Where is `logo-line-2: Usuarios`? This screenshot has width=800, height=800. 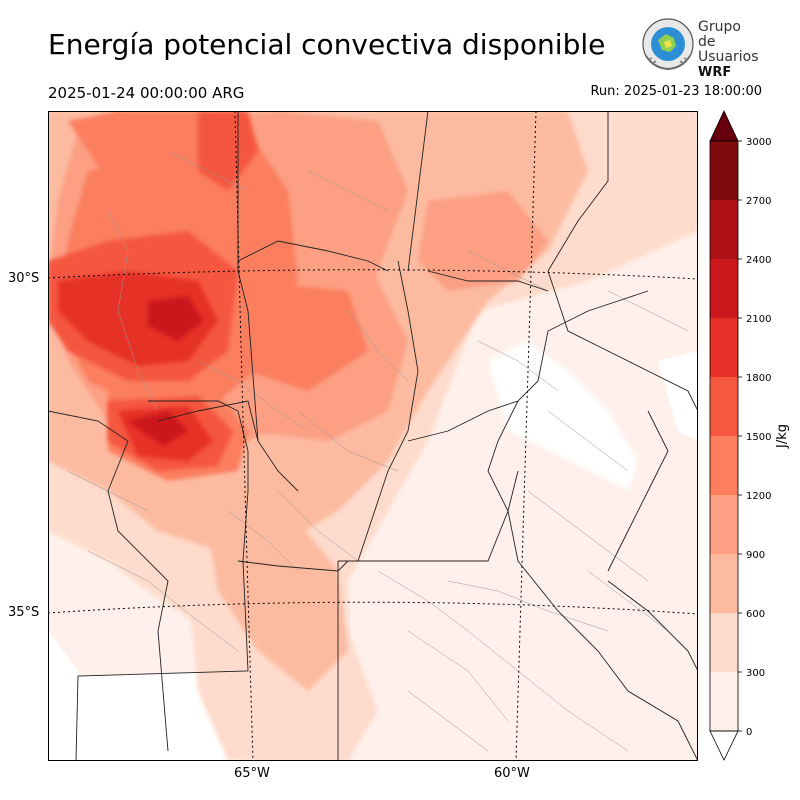 logo-line-2: Usuarios is located at coordinates (728, 57).